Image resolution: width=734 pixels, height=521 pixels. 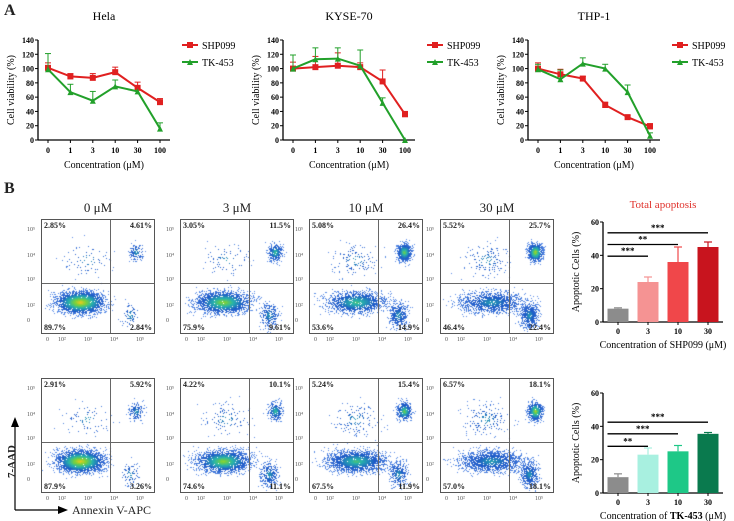 I want to click on quadrant-top-left-percent: 2.85%, so click(x=55, y=225).